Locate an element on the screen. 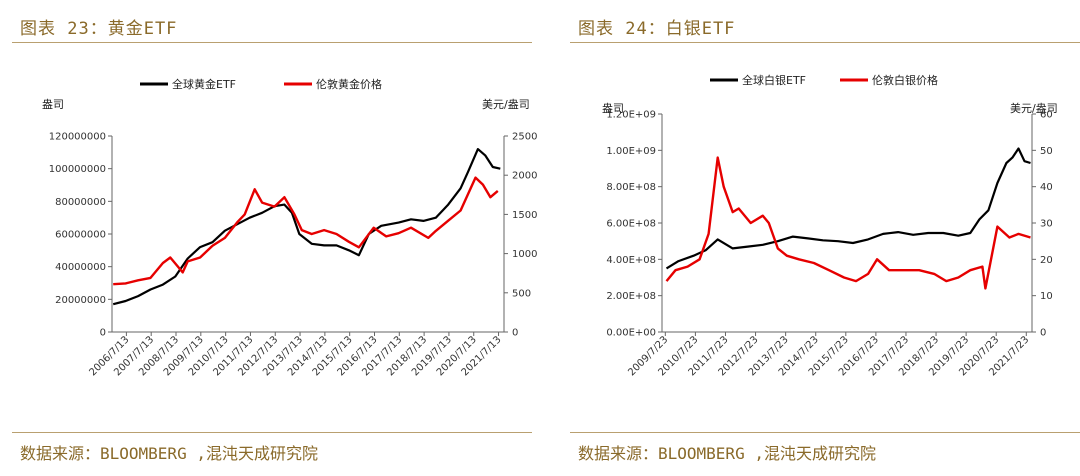 The height and width of the screenshot is (476, 1080). gold-title-rule is located at coordinates (272, 42).